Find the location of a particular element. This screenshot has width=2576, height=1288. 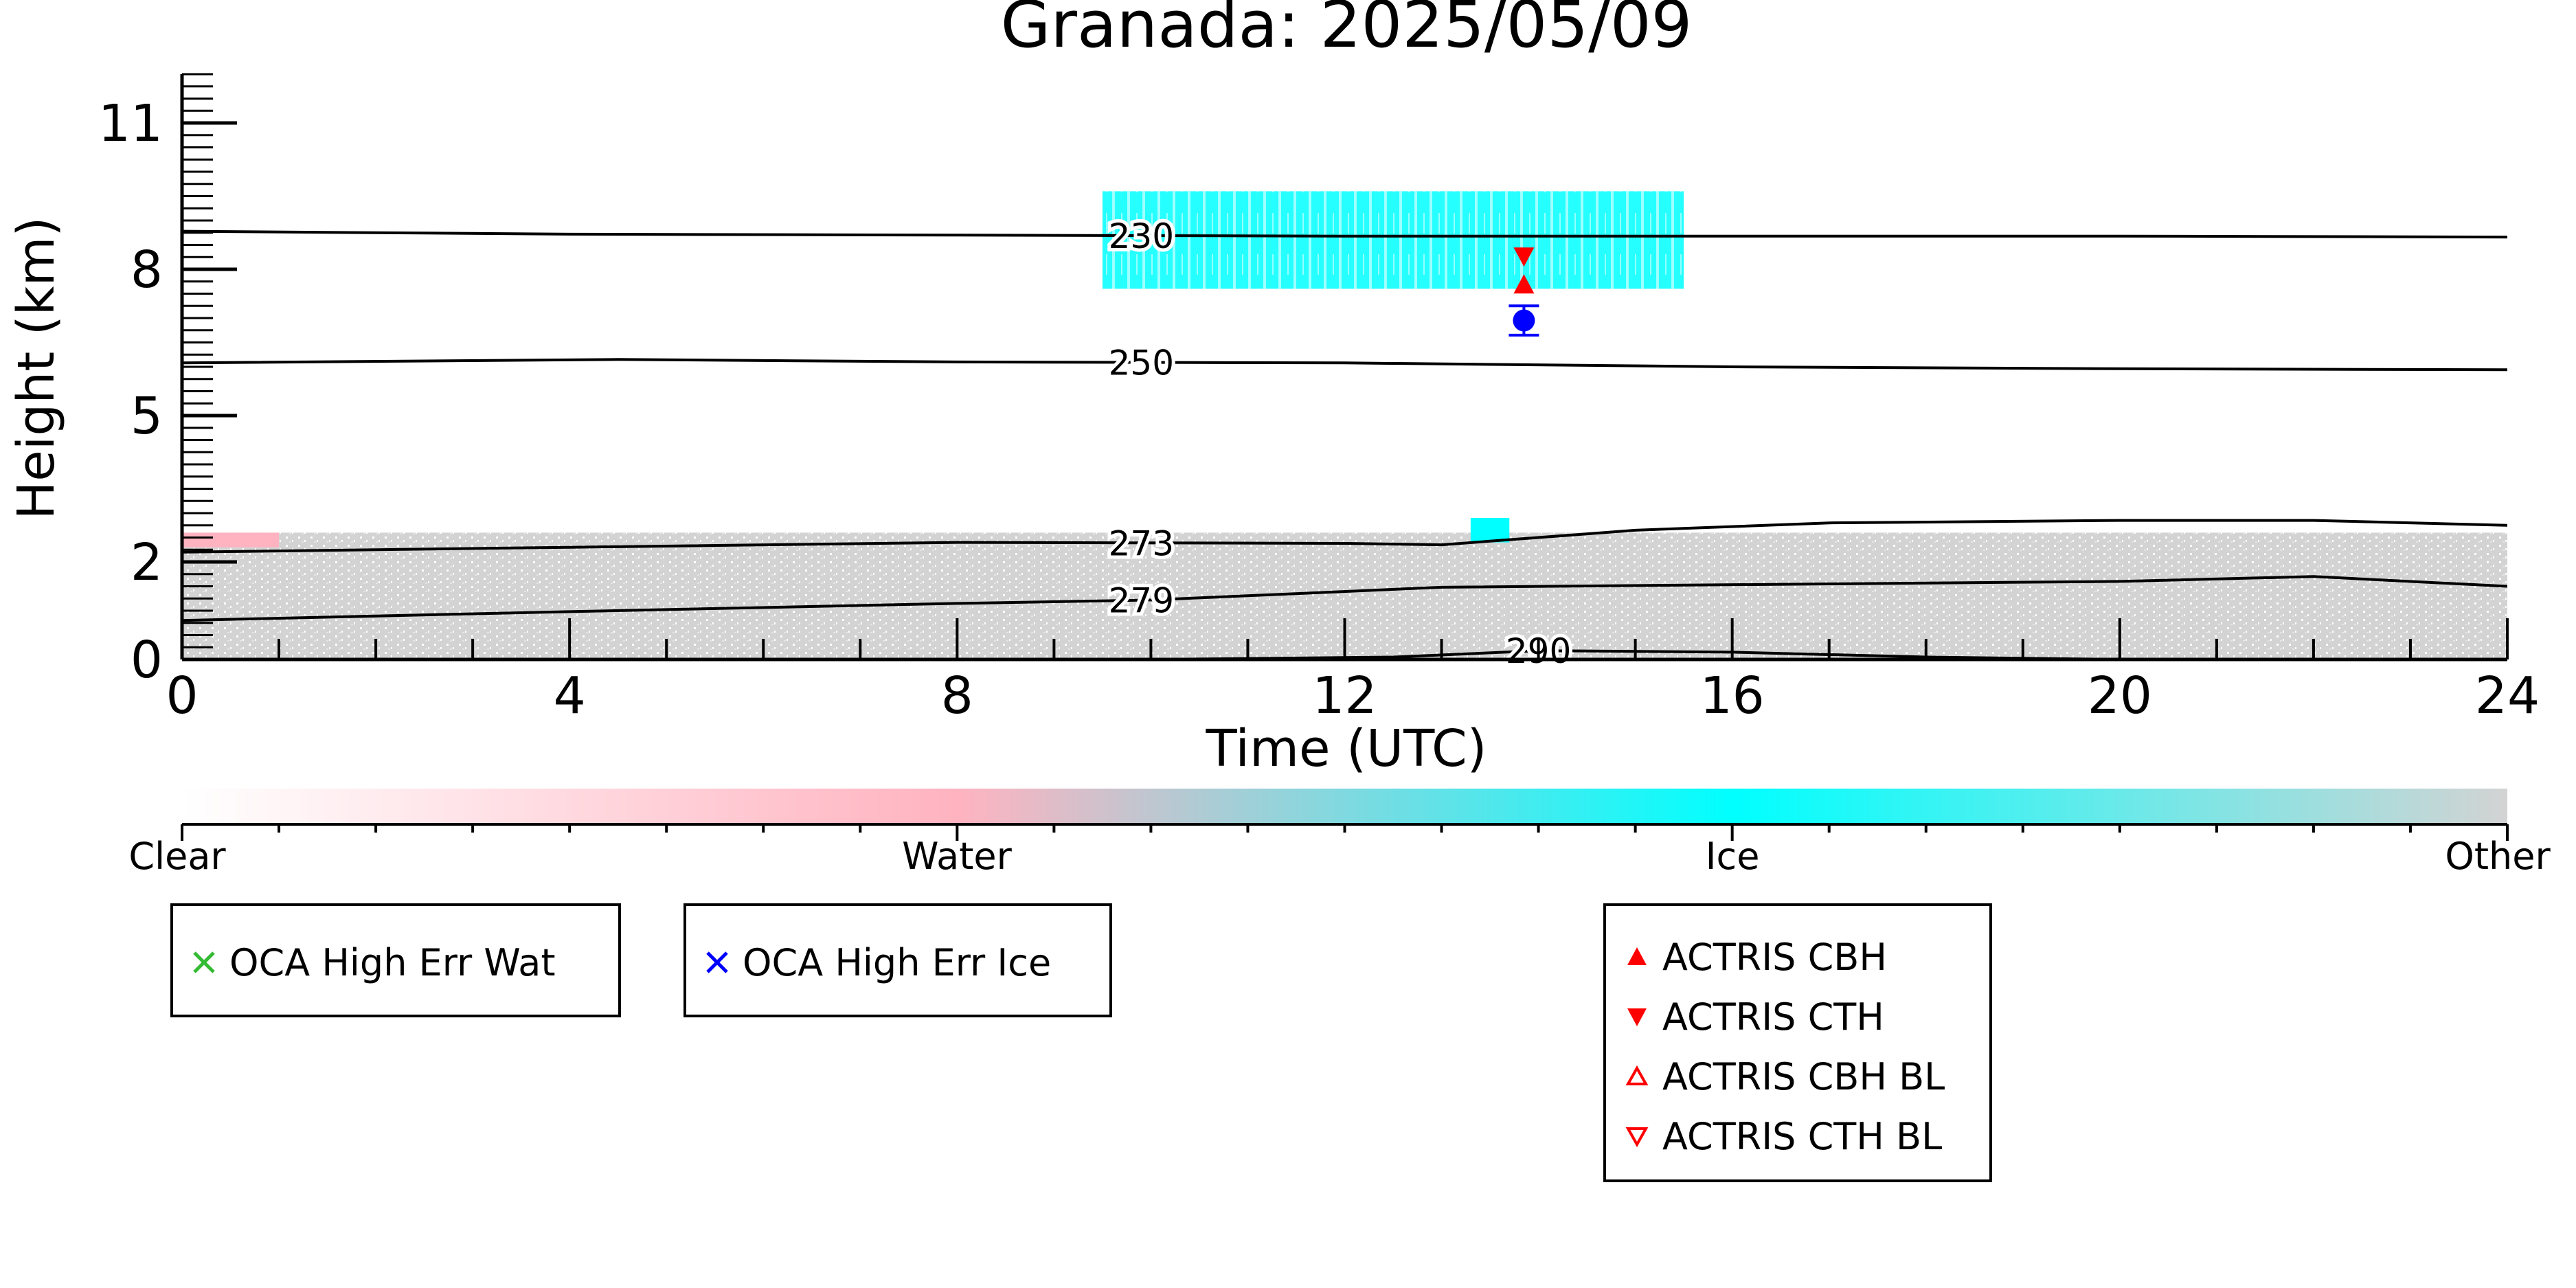

x-tick-label: 0 is located at coordinates (182, 695).